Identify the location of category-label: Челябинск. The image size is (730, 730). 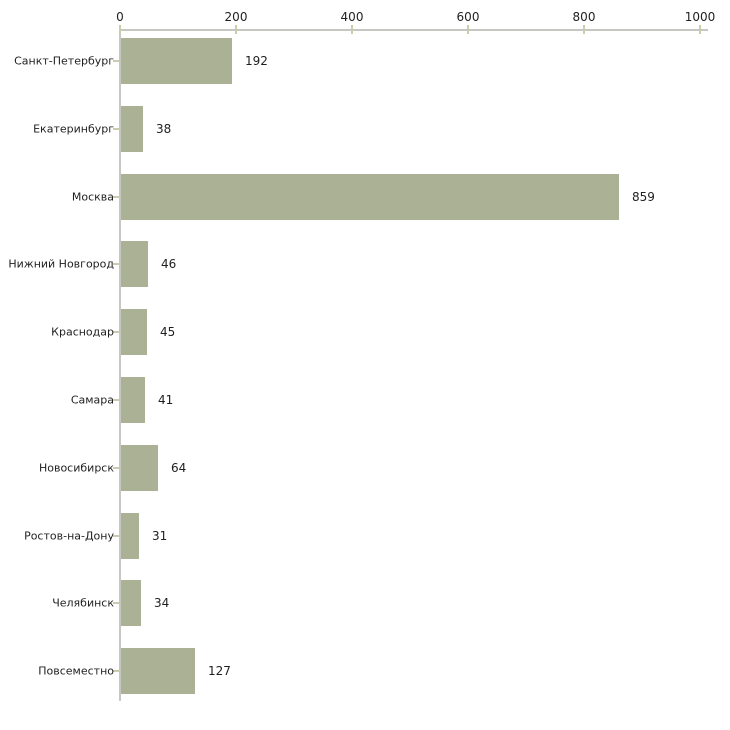
(83, 603).